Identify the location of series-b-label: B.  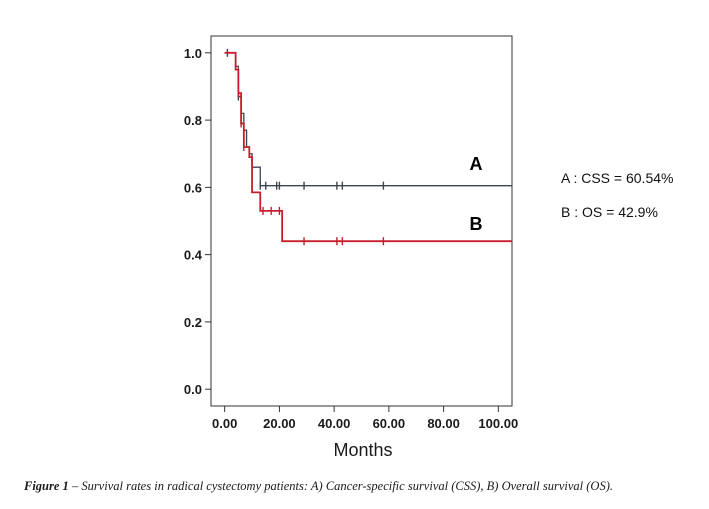
(476, 224).